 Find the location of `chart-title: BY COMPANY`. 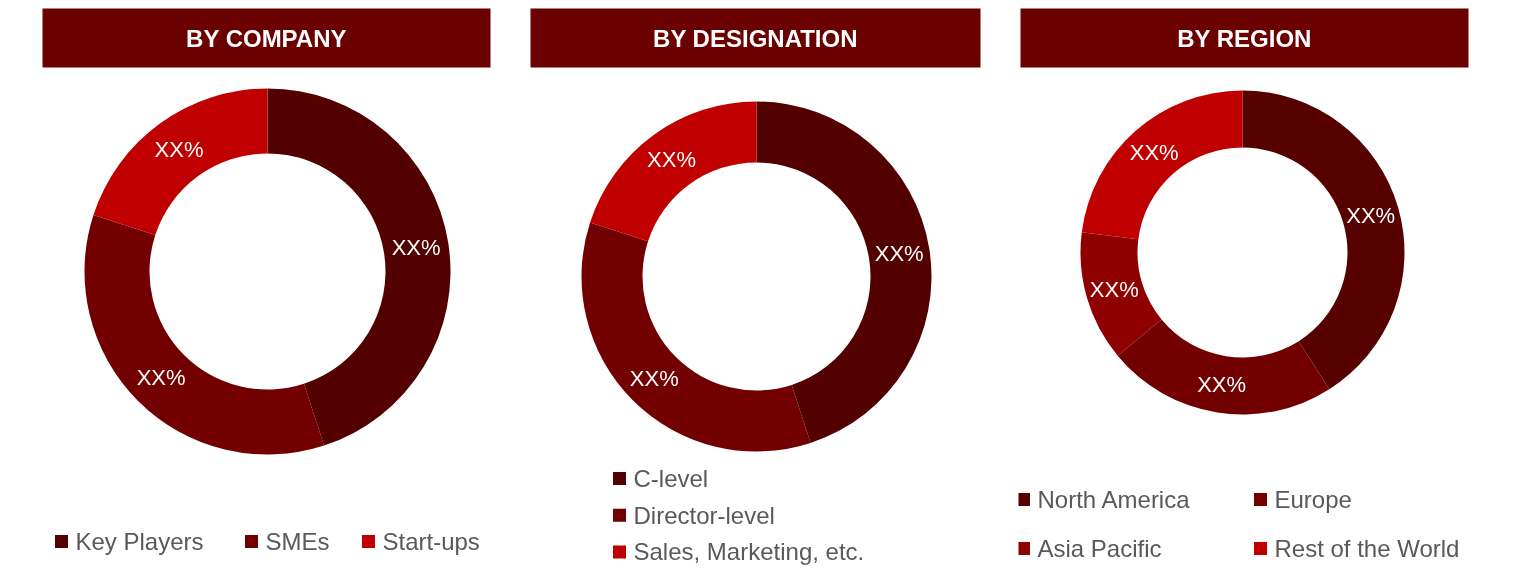

chart-title: BY COMPANY is located at coordinates (266, 38).